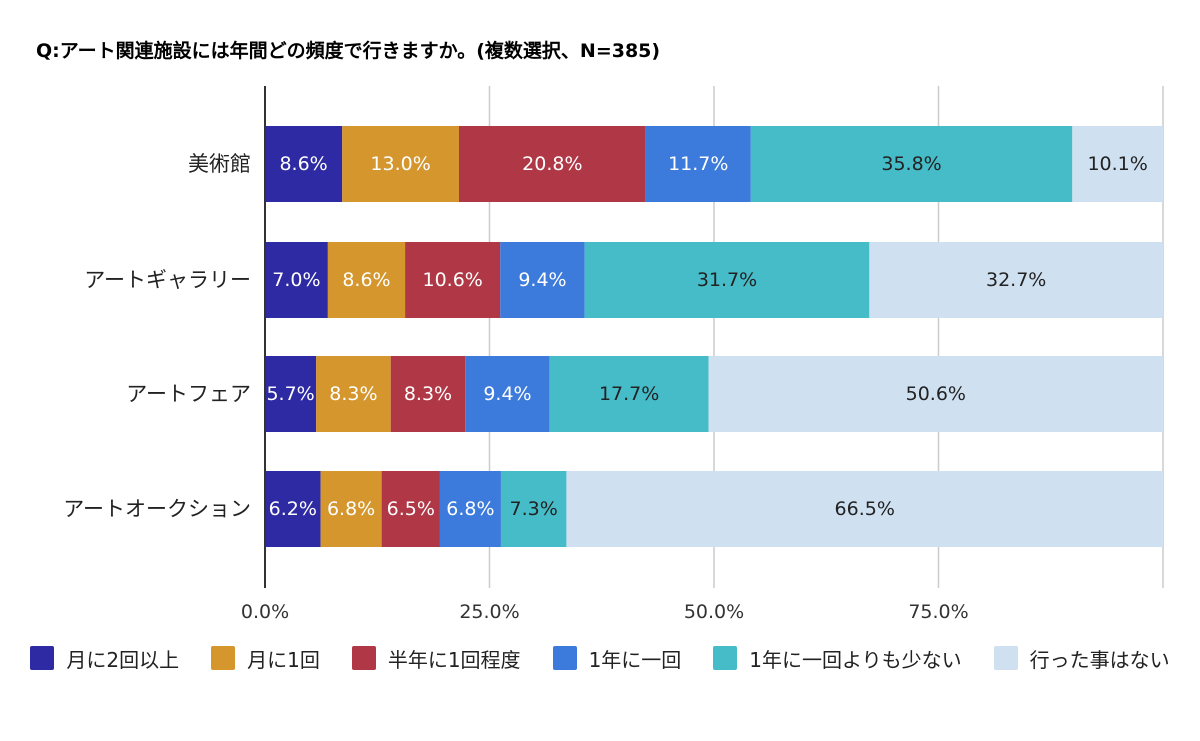  What do you see at coordinates (188, 394) in the screenshot?
I see `category-label: アートフェア` at bounding box center [188, 394].